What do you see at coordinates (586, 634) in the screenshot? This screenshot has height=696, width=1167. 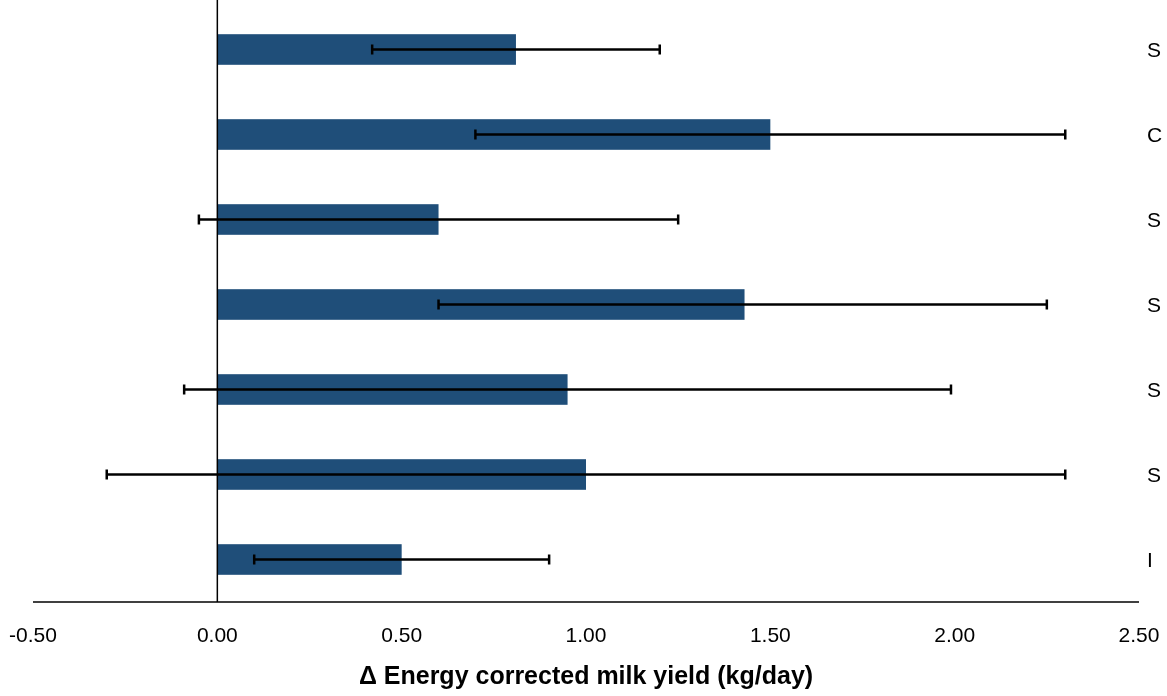 I see `x-tick-label: 1.00` at bounding box center [586, 634].